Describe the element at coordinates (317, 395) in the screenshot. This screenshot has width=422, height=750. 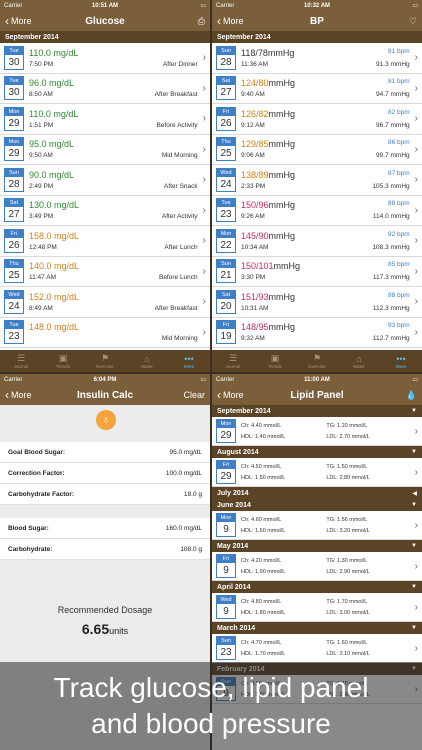
I see `nav-bar: ‹ More Lipid Panel 💧` at that location.